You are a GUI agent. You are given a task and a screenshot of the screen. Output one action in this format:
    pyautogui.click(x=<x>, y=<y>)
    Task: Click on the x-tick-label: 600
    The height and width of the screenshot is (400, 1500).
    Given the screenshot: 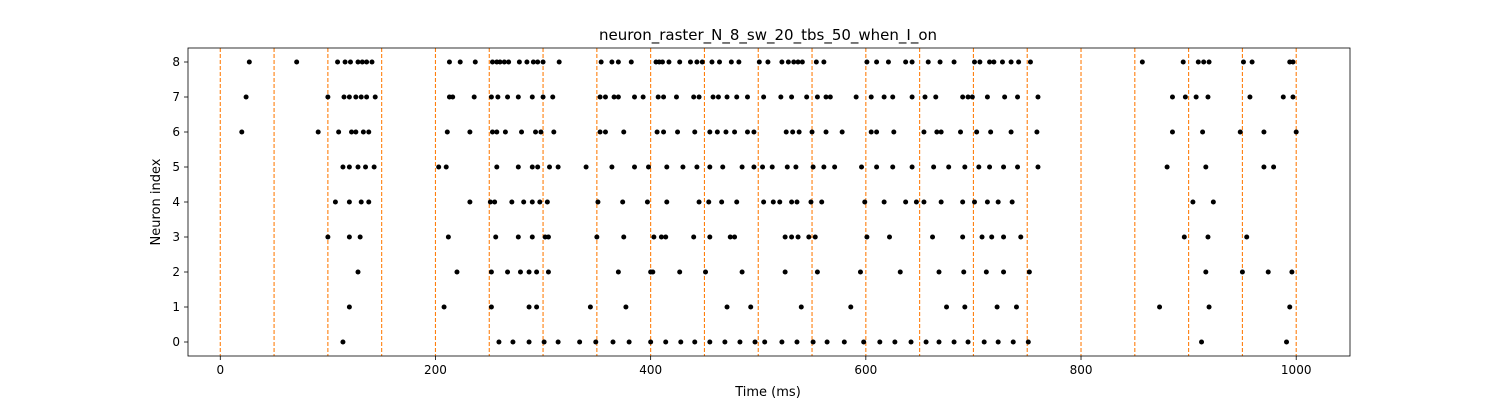 What is the action you would take?
    pyautogui.click(x=865, y=370)
    